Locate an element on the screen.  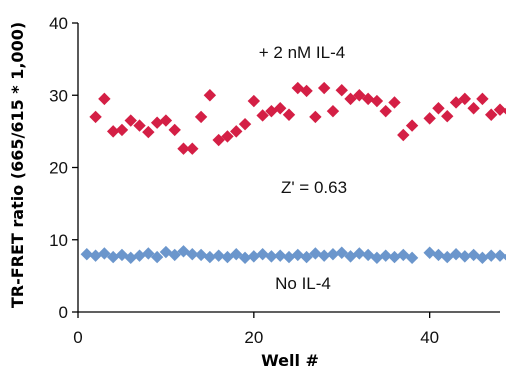
x-tick-label: 40 is located at coordinates (429, 337).